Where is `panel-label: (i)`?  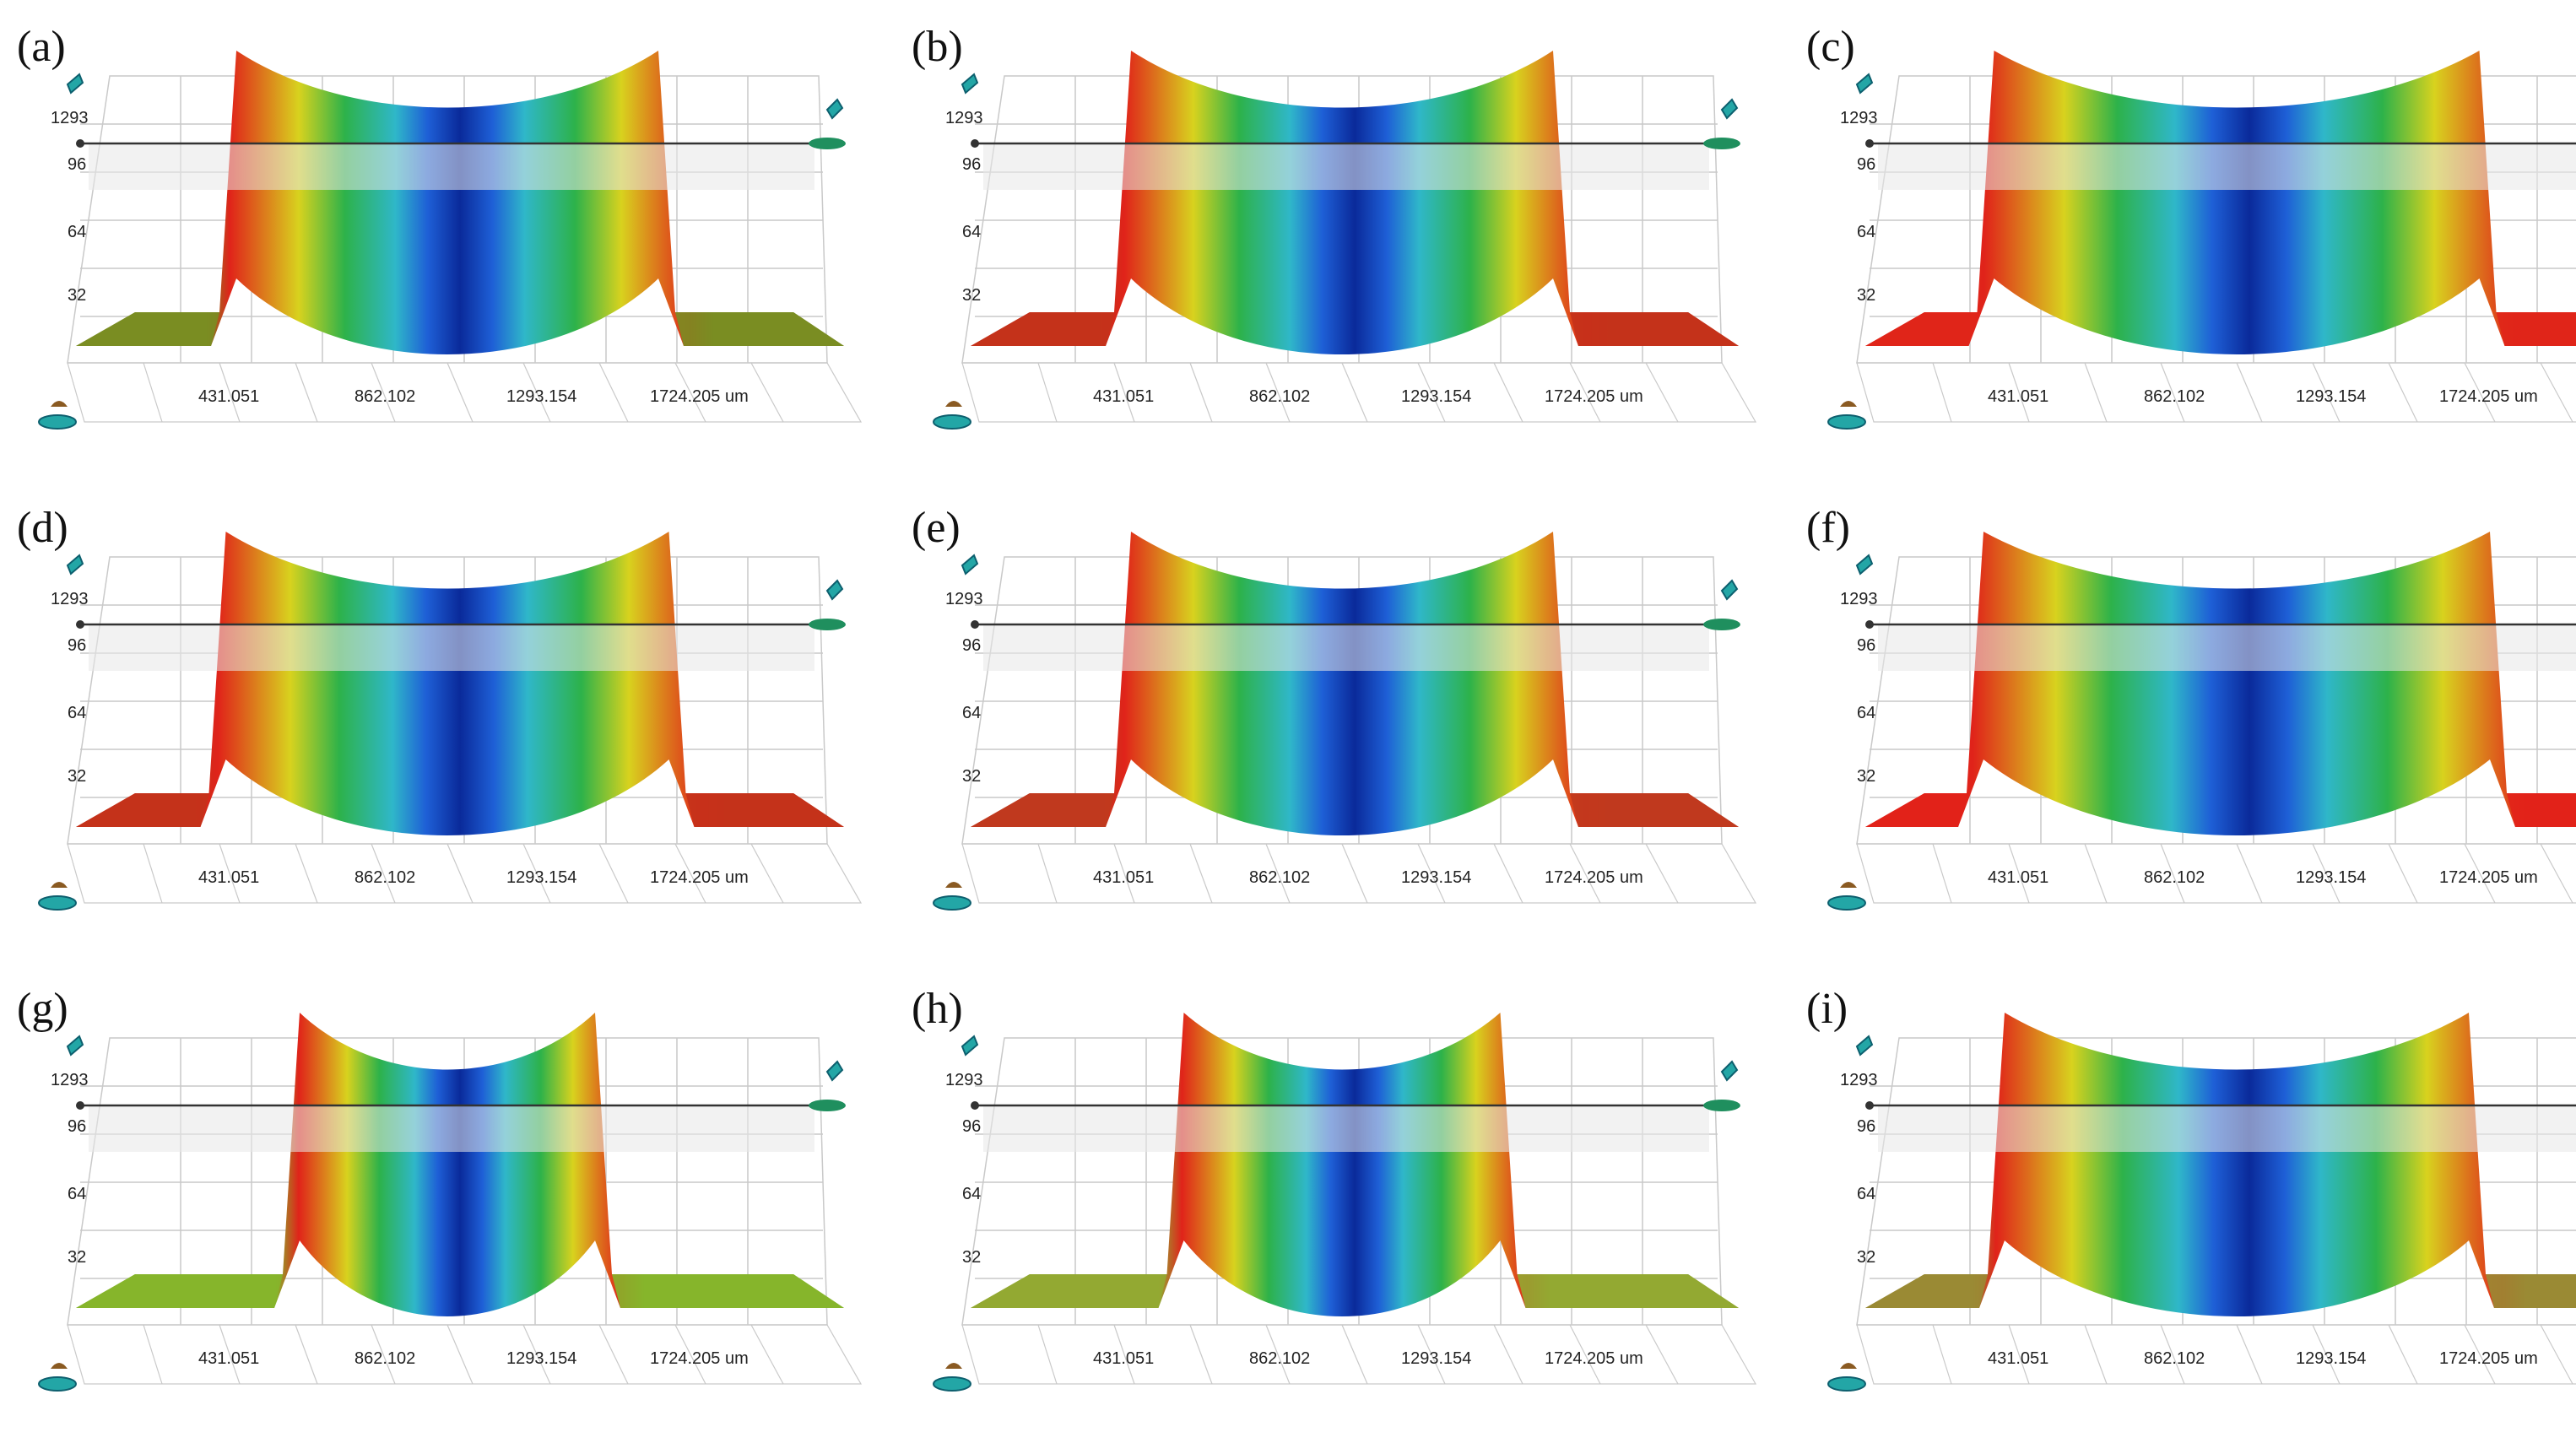 panel-label: (i) is located at coordinates (1827, 1009).